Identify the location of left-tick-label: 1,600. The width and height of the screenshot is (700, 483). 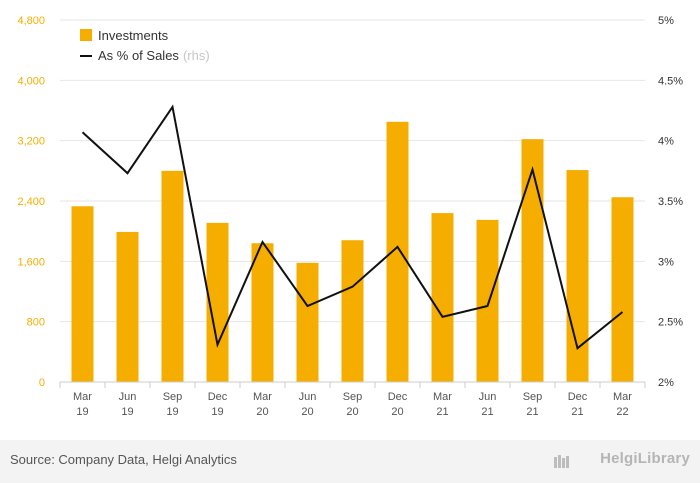
(31, 262).